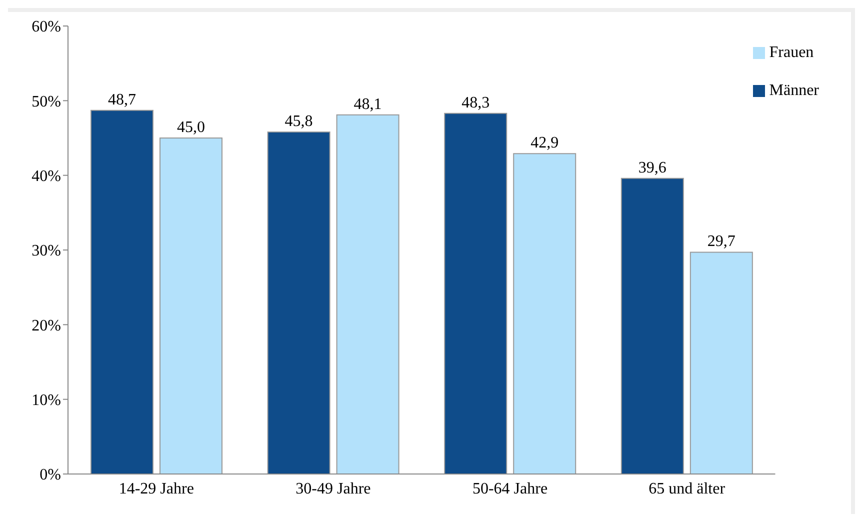 The image size is (863, 522). Describe the element at coordinates (46, 251) in the screenshot. I see `y-tick-label: 30%` at that location.